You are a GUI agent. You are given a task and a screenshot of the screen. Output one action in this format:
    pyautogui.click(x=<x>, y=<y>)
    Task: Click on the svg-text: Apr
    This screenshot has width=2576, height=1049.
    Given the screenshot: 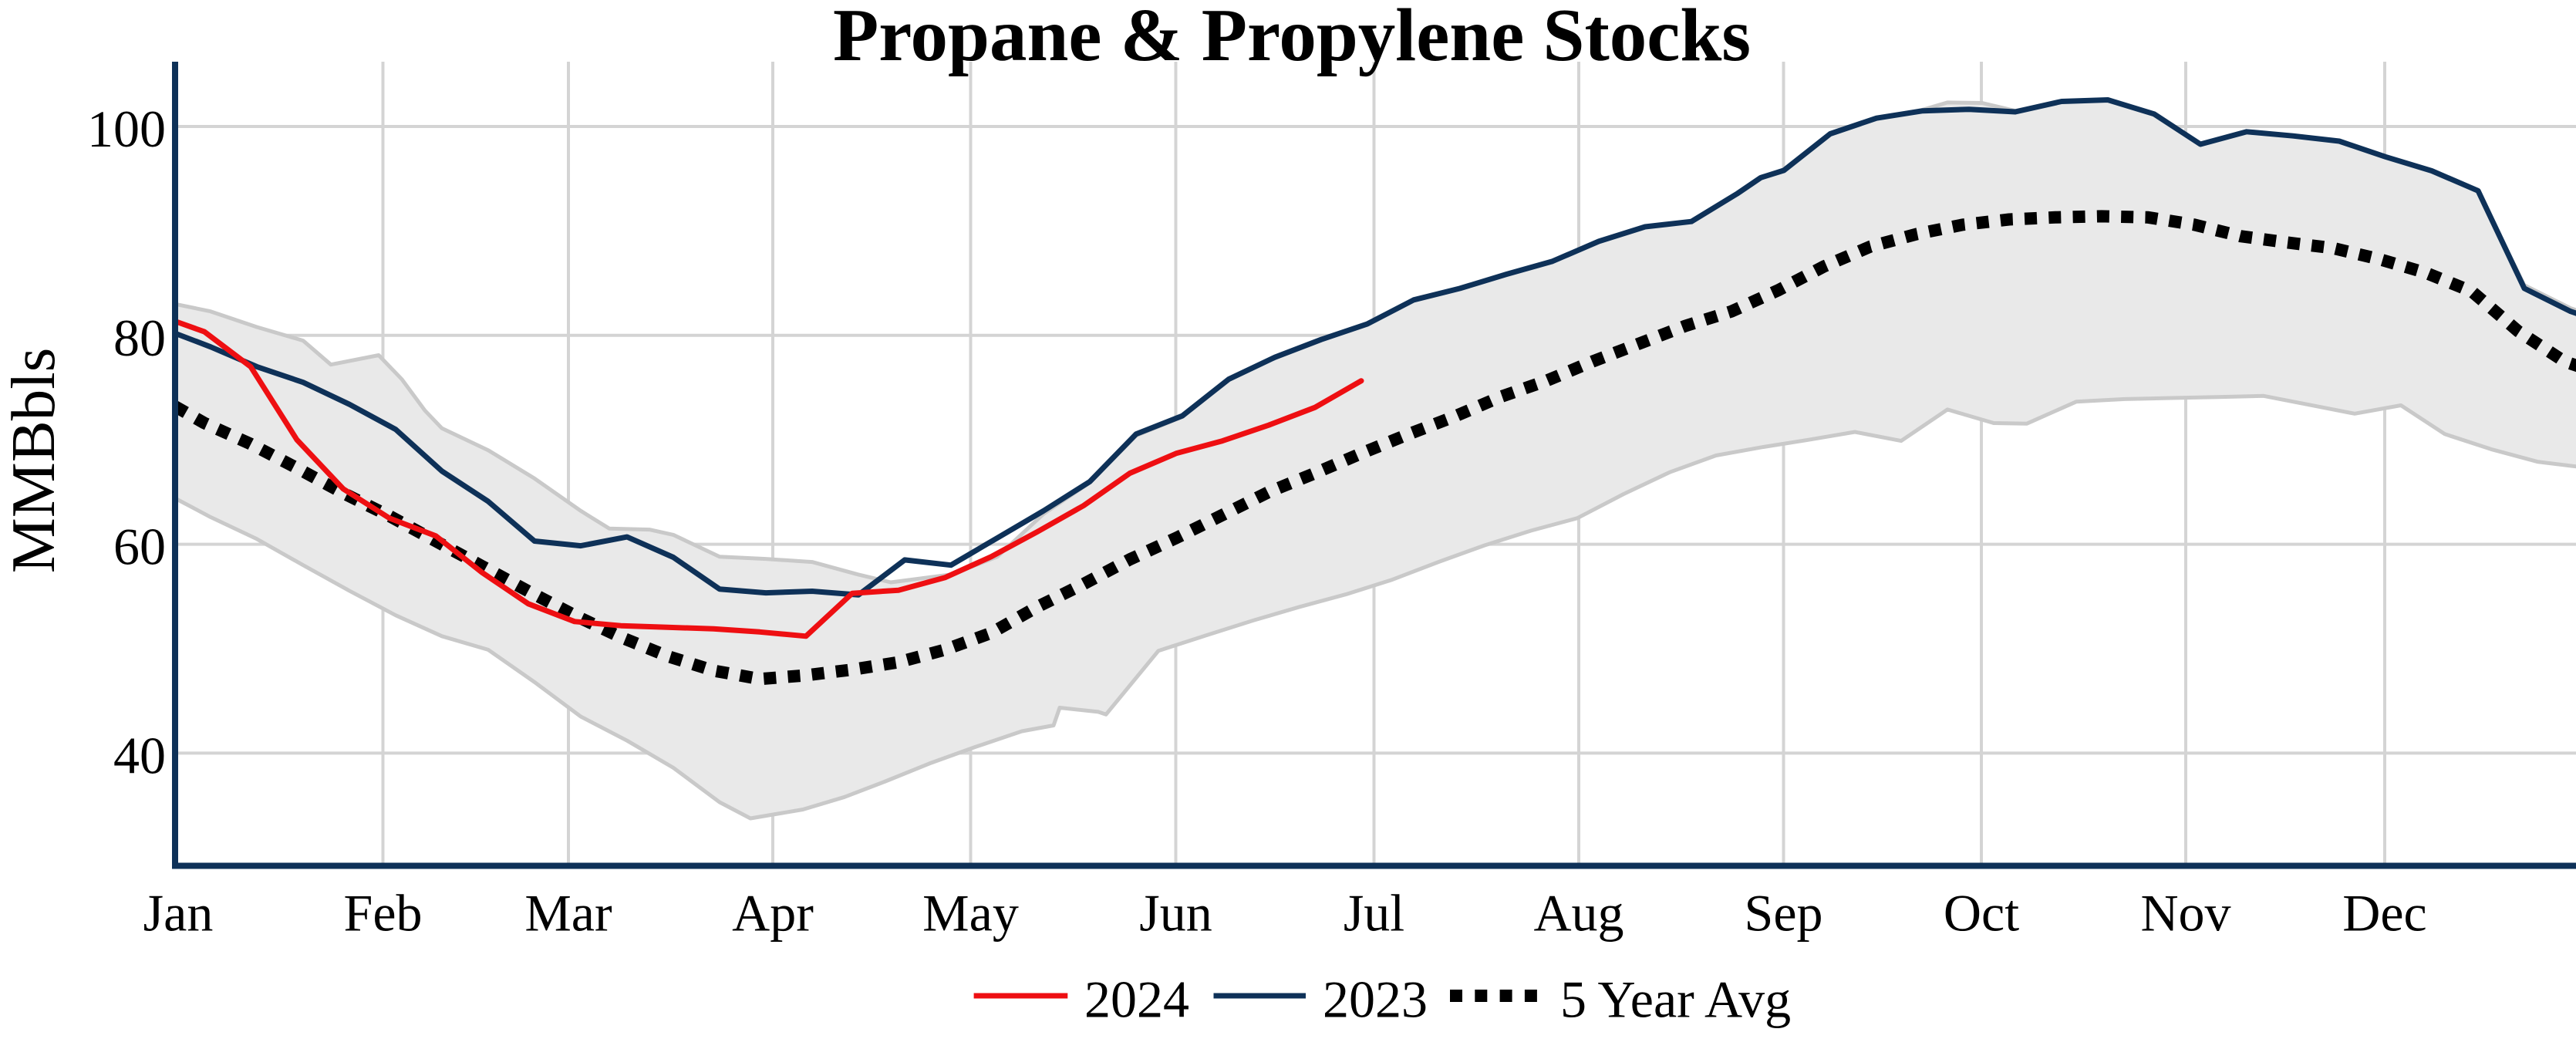 What is the action you would take?
    pyautogui.click(x=773, y=914)
    